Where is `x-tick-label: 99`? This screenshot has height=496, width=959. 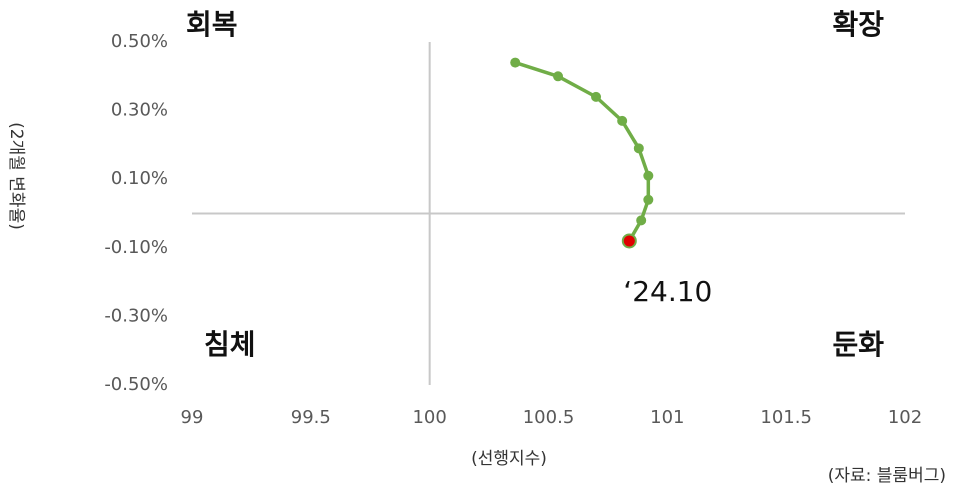 x-tick-label: 99 is located at coordinates (192, 417).